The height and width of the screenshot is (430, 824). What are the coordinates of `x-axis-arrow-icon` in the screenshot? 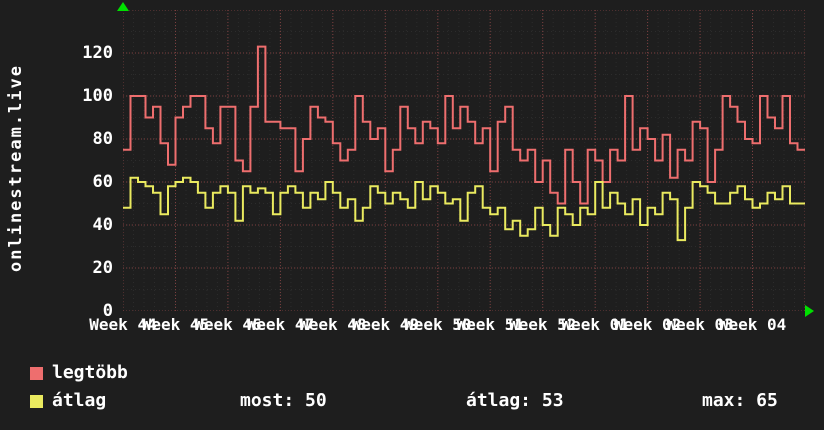 It's located at (809, 311).